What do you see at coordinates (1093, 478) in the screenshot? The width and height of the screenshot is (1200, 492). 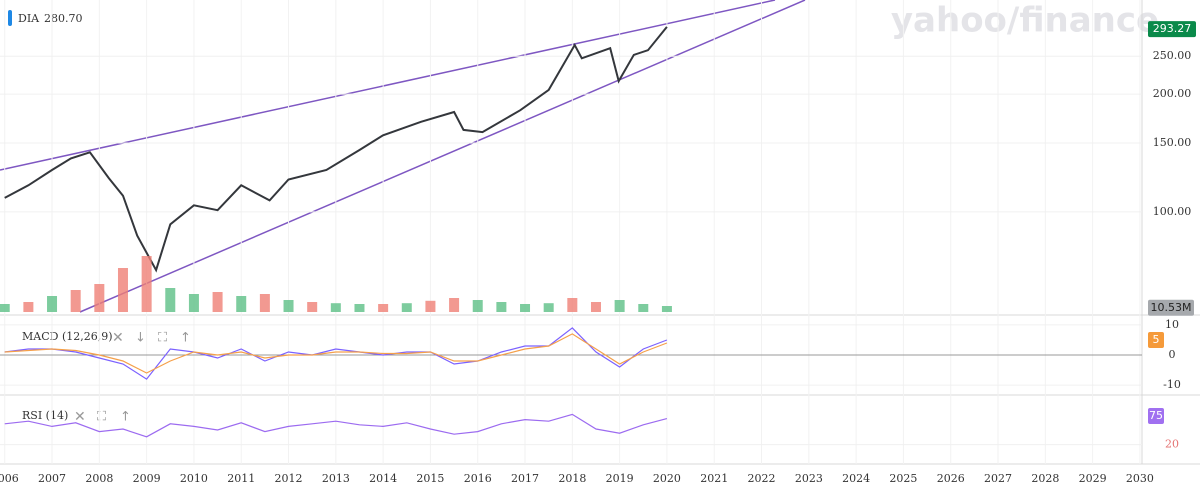 I see `x-tick-label: 2029` at bounding box center [1093, 478].